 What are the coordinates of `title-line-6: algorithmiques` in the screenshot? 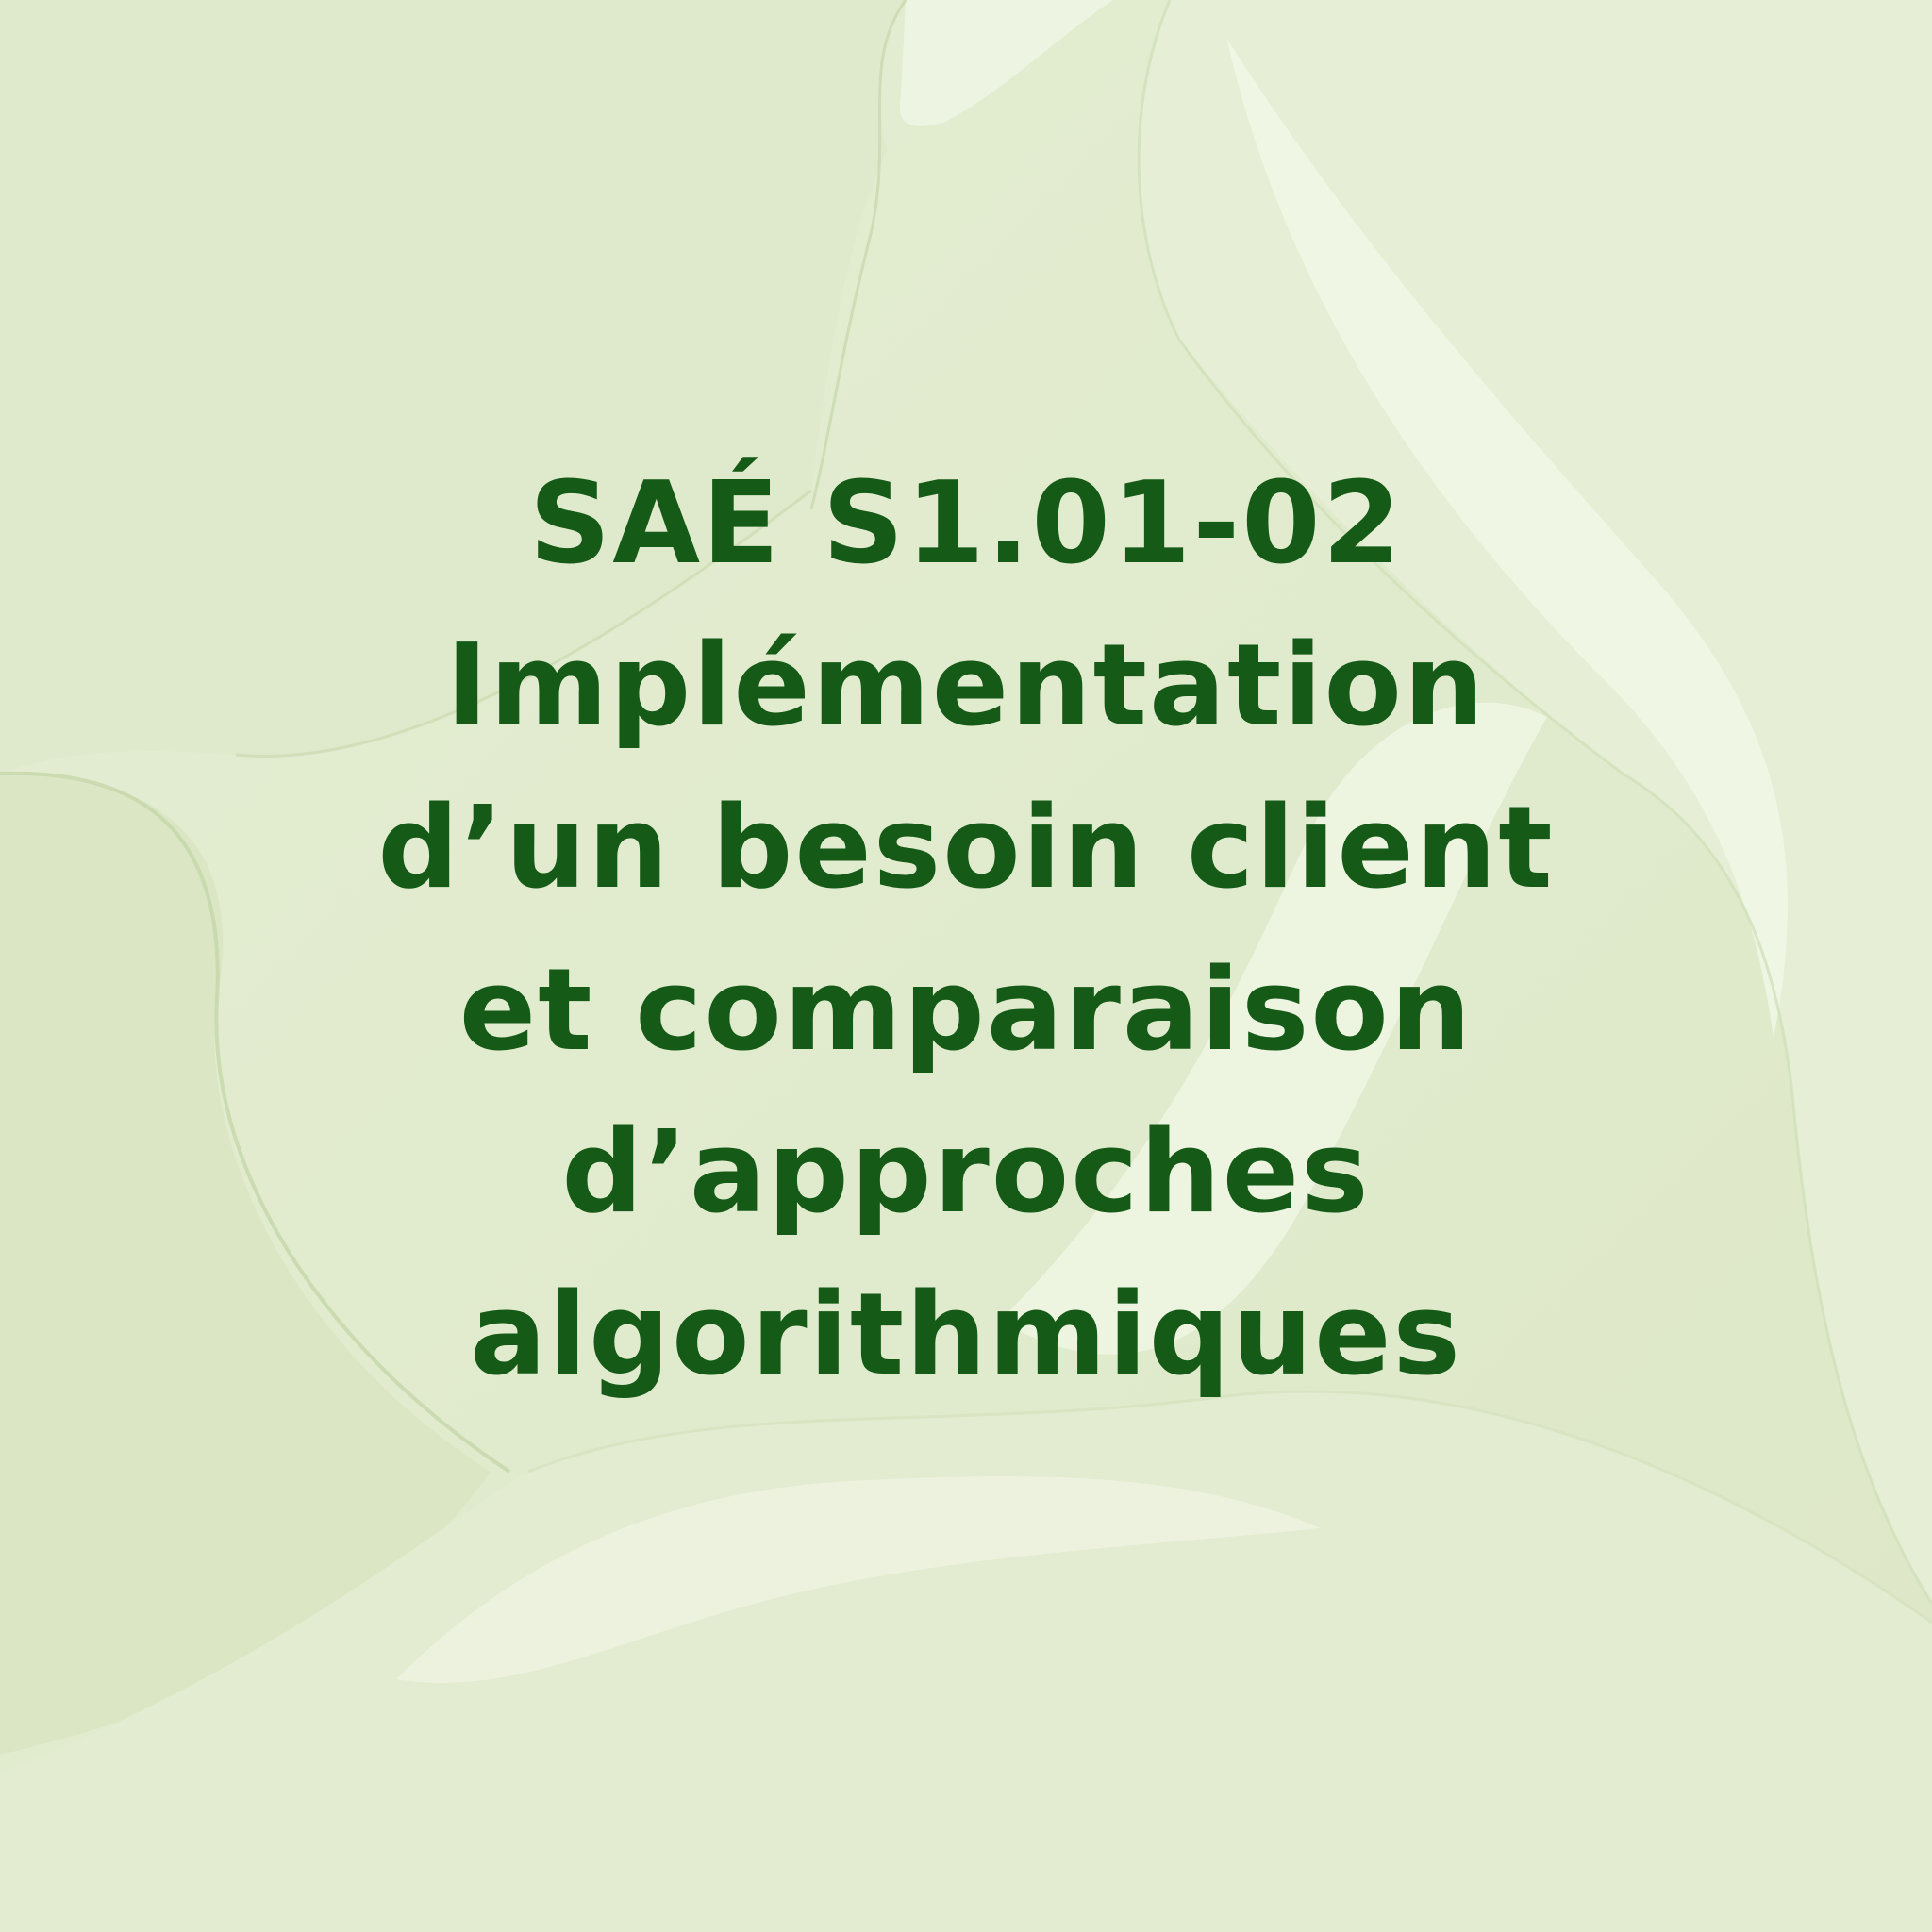 It's located at (966, 1336).